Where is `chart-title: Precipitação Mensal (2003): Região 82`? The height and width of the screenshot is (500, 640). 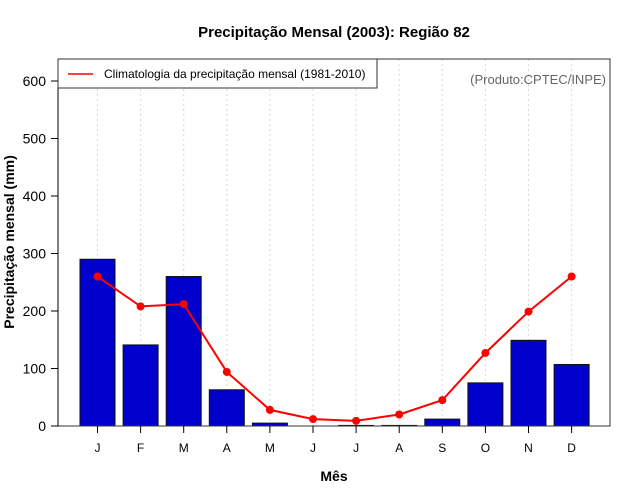
chart-title: Precipitação Mensal (2003): Região 82 is located at coordinates (334, 32).